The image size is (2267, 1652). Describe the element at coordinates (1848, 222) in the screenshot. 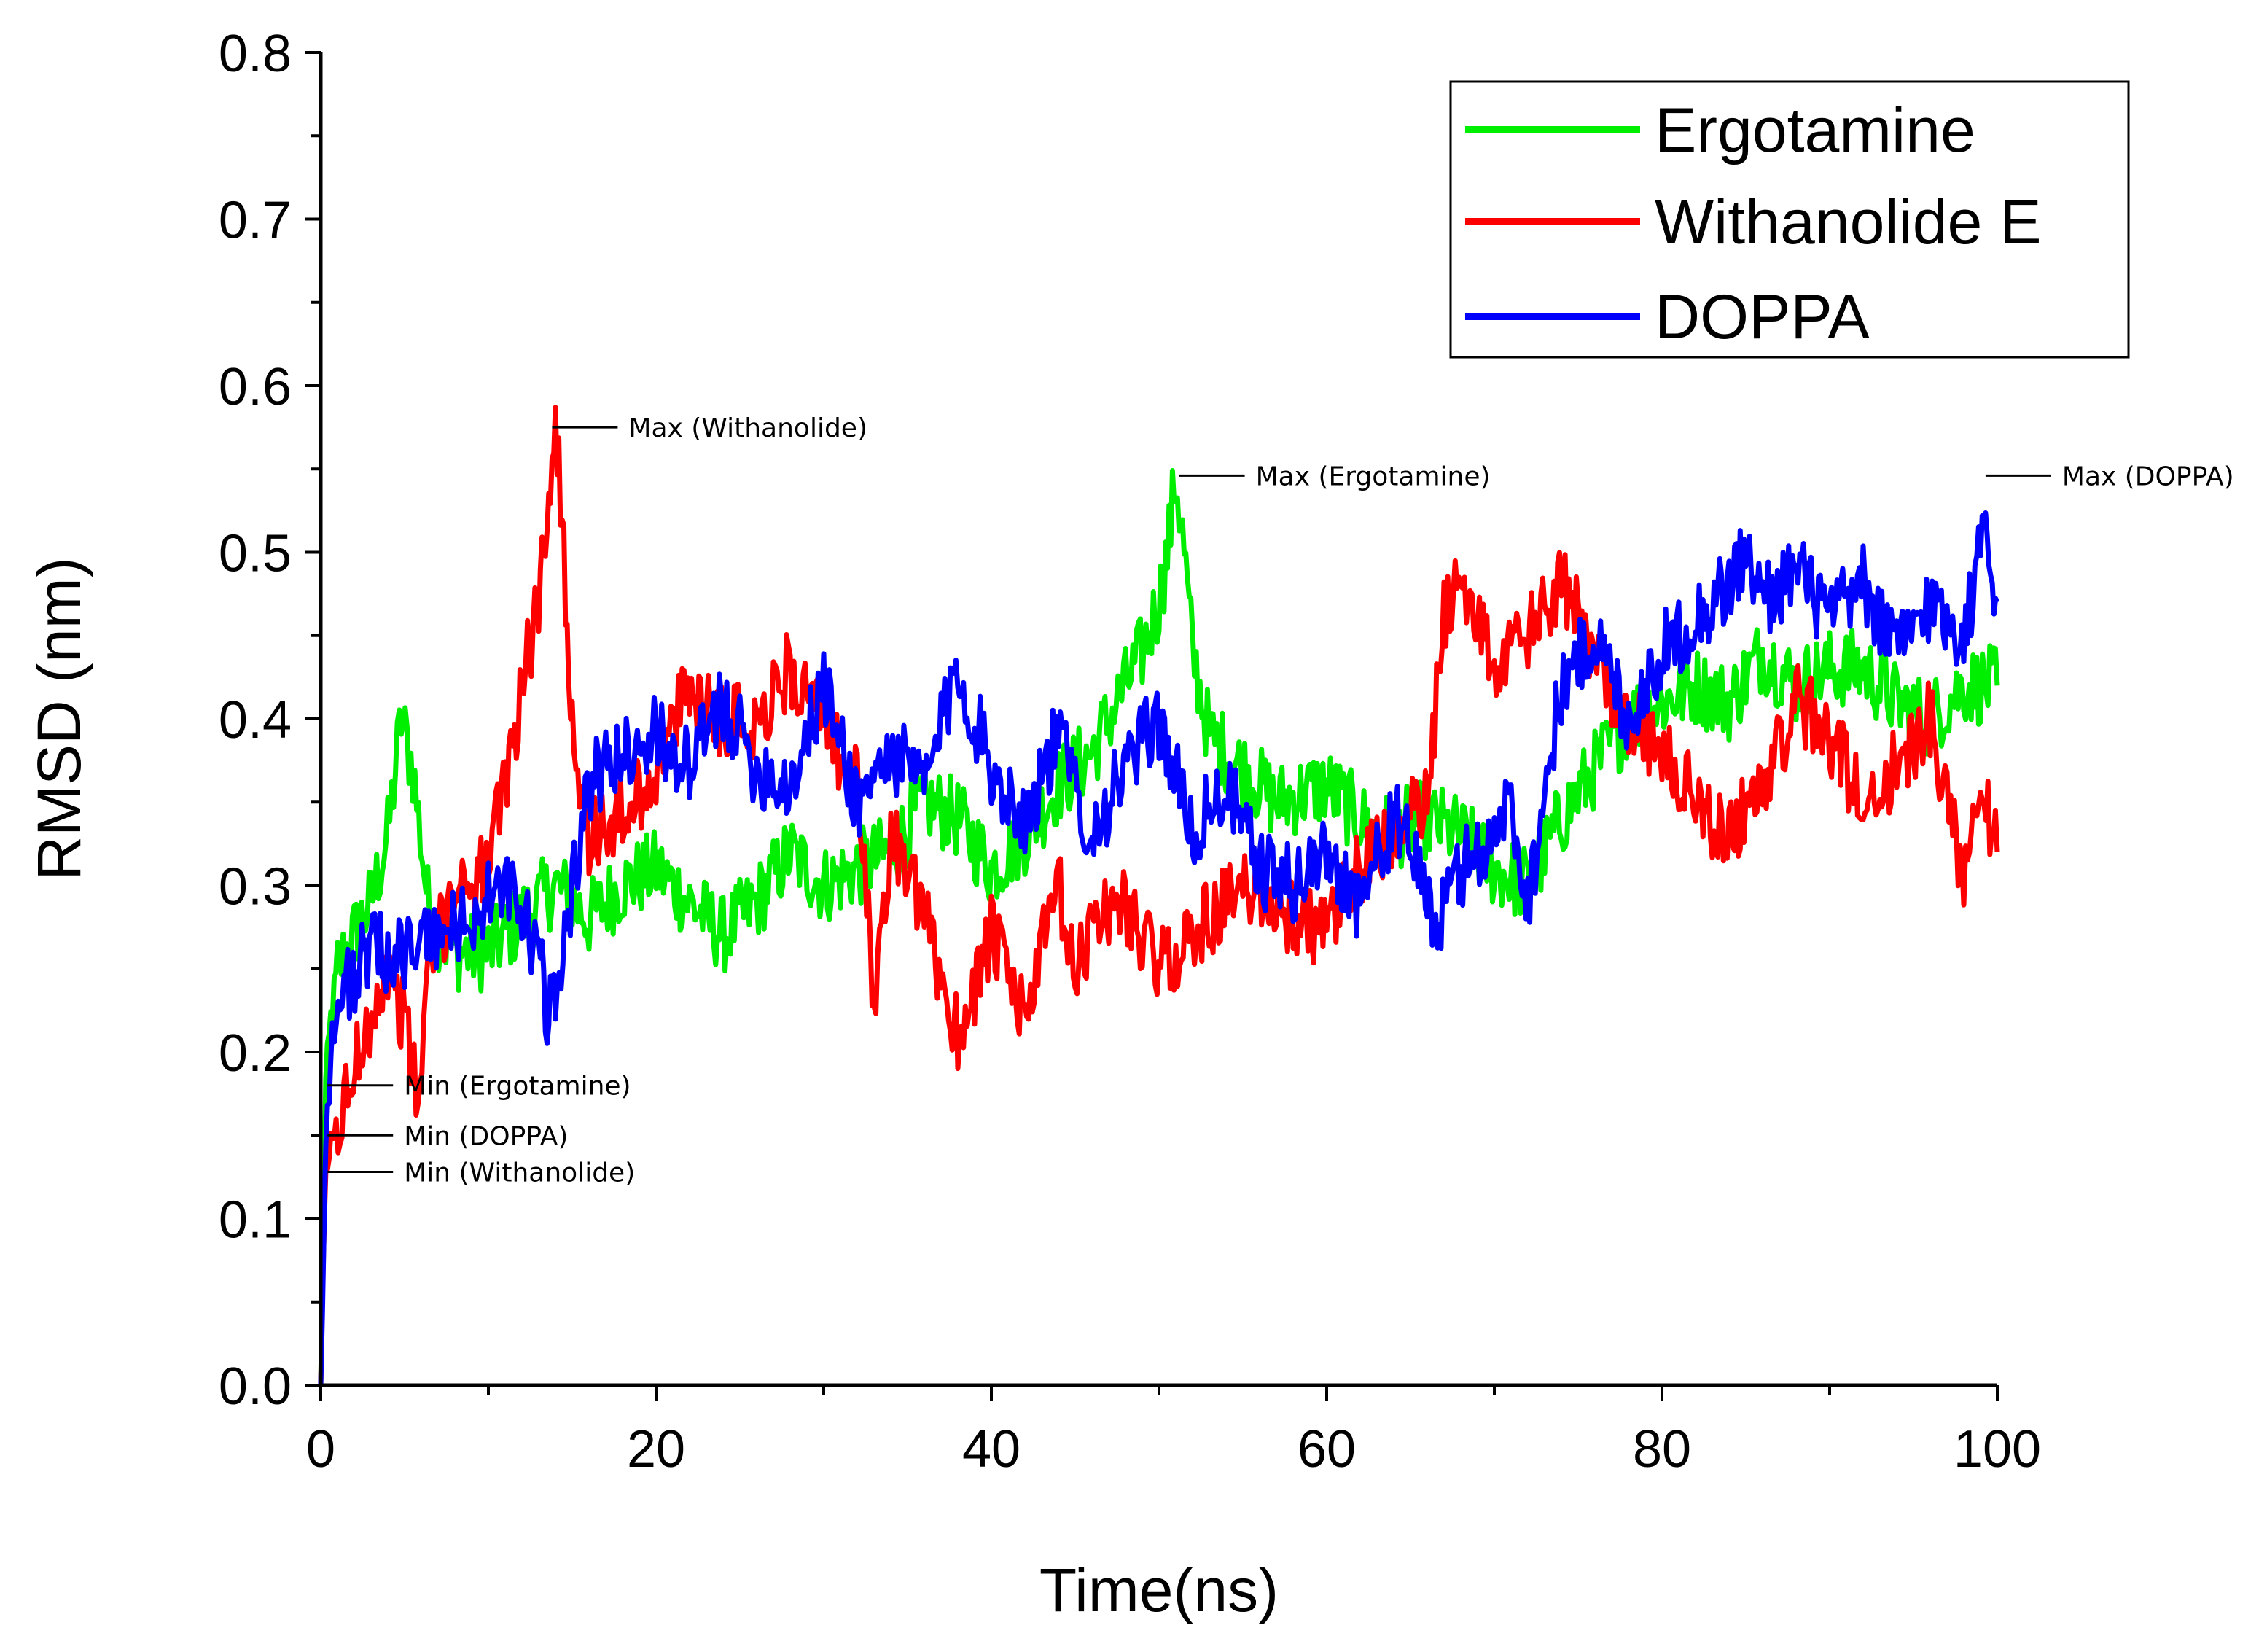

I see `legend-label-withanolide-e: Withanolide E` at that location.